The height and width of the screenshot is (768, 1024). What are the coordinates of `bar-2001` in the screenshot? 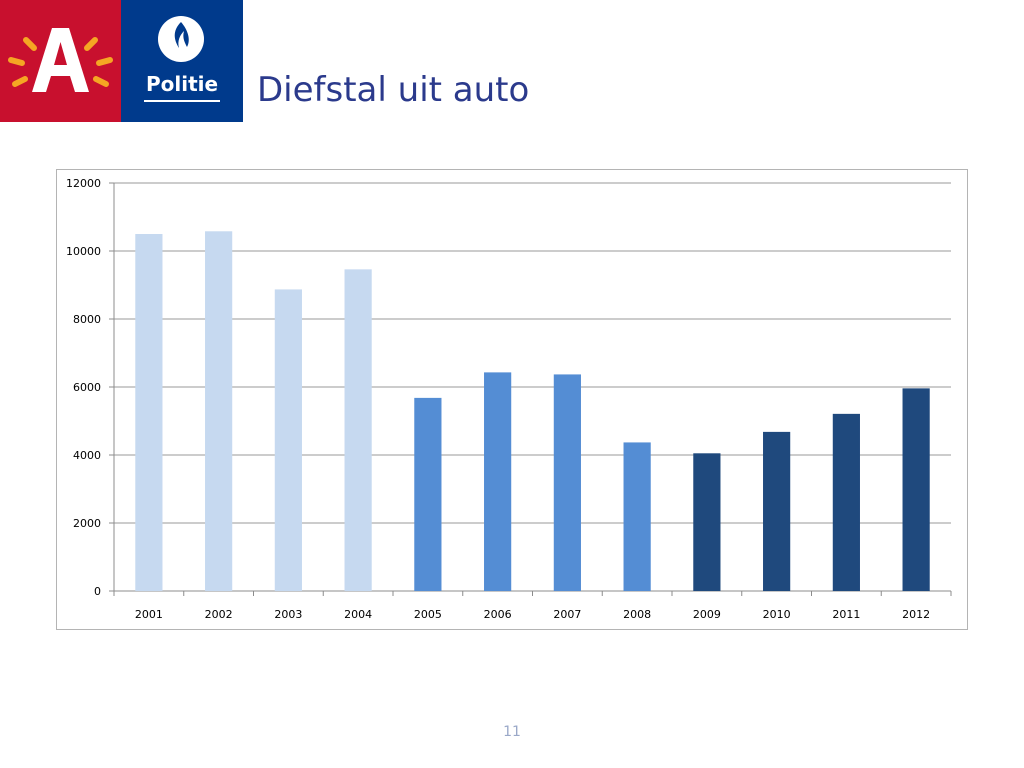 It's located at (149, 412).